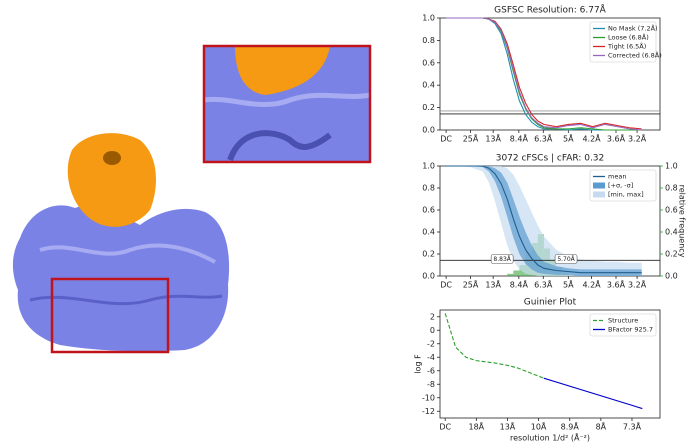 The image size is (690, 446). What do you see at coordinates (550, 303) in the screenshot?
I see `chart-title: Guinier Plot` at bounding box center [550, 303].